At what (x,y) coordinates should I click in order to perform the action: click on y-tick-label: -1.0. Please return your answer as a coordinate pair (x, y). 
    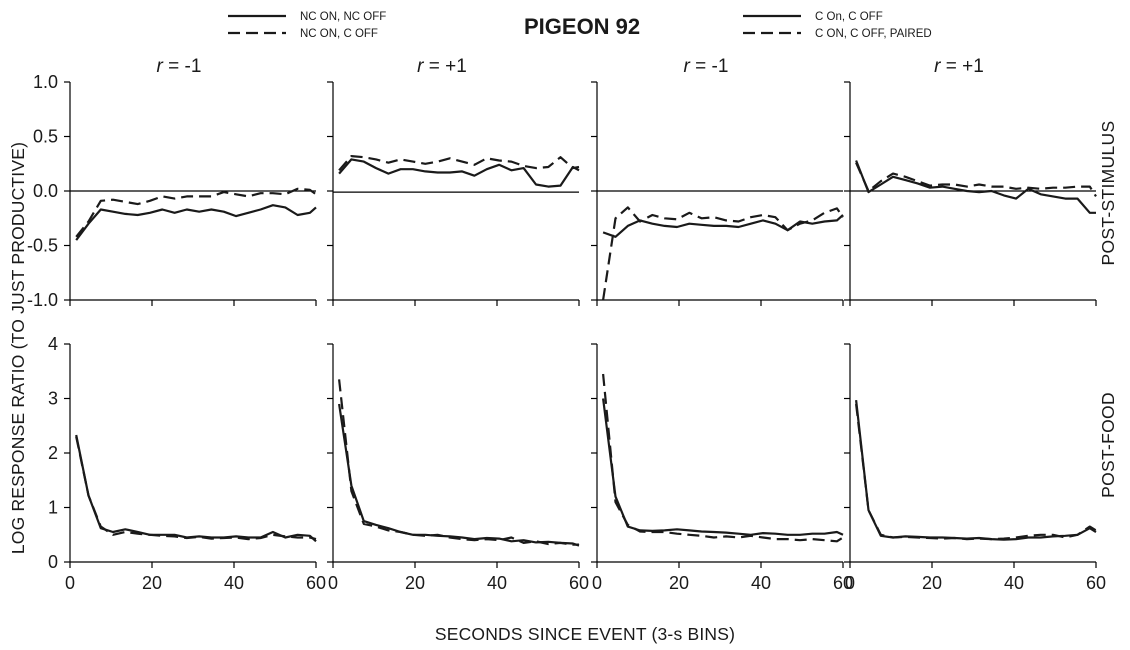
    Looking at the image, I should click on (42, 300).